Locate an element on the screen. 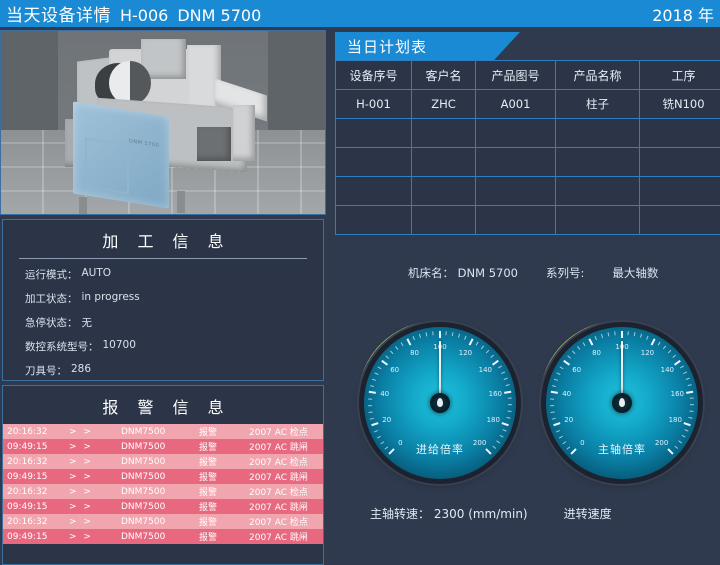  machine-meta-label: 系列号: is located at coordinates (565, 273).